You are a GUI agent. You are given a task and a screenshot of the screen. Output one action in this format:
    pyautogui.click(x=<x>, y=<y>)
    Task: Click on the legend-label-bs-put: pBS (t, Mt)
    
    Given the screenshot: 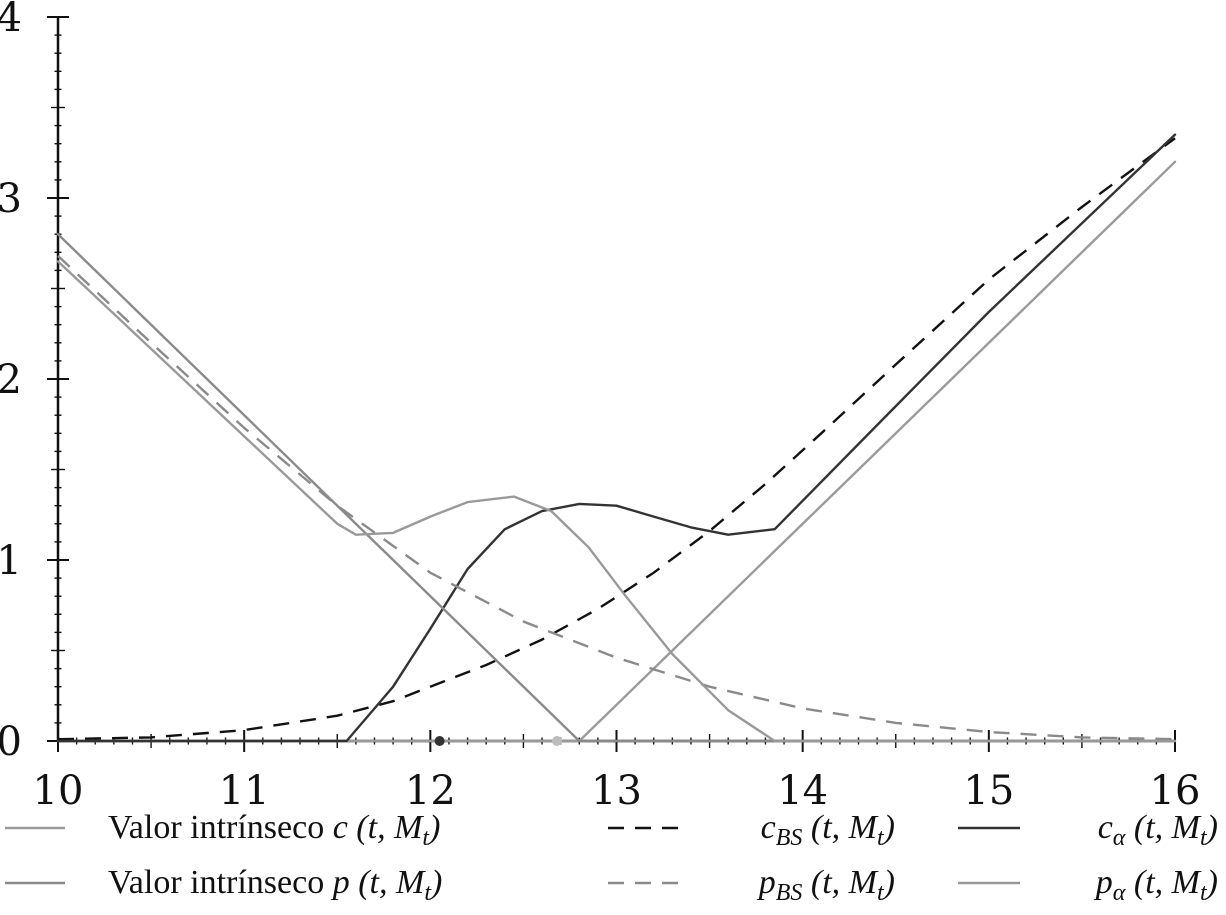 What is the action you would take?
    pyautogui.click(x=826, y=885)
    